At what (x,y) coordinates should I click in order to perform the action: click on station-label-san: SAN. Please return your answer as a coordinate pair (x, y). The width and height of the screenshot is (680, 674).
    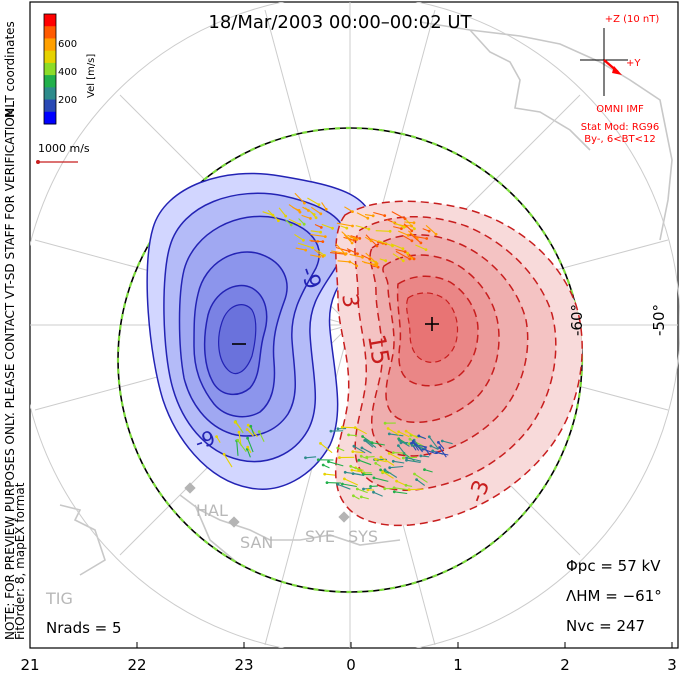
    Looking at the image, I should click on (256, 542).